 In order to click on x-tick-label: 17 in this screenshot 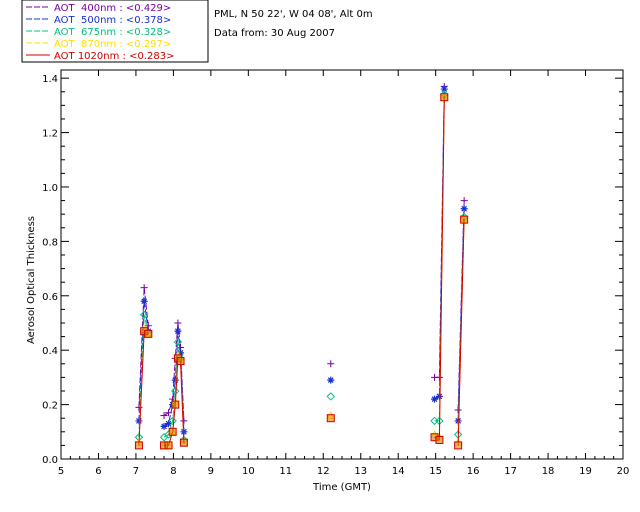, I will do `click(510, 471)`.